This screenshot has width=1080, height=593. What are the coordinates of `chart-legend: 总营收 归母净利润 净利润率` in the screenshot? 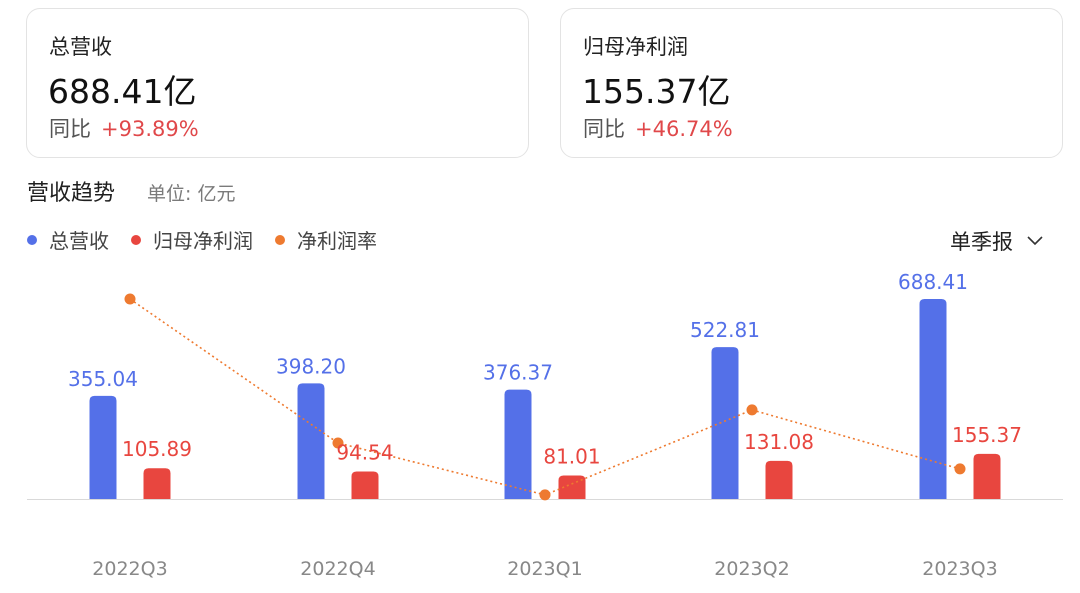 It's located at (213, 239).